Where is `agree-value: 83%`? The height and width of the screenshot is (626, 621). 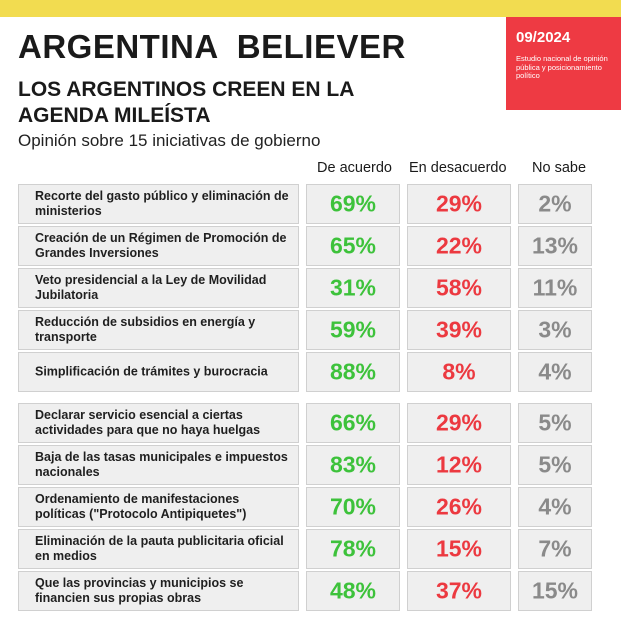 agree-value: 83% is located at coordinates (353, 464).